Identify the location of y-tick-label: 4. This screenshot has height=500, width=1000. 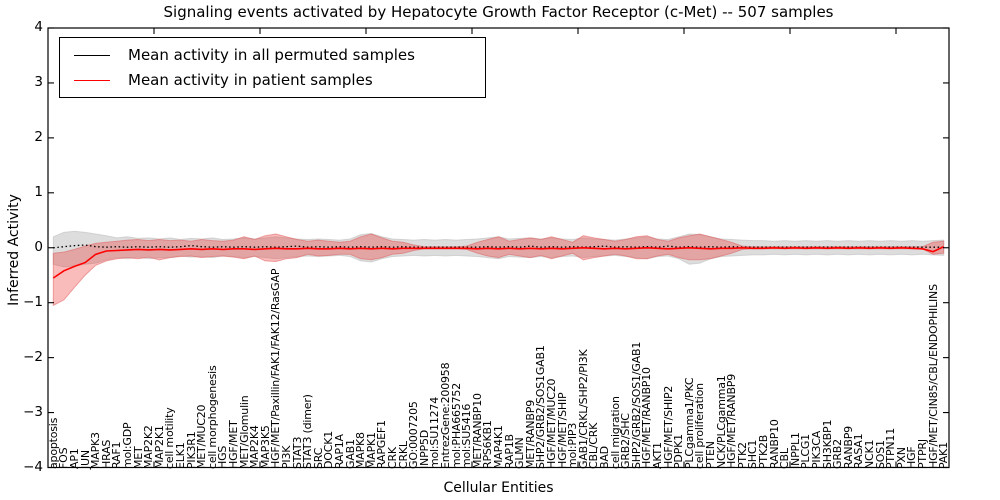
(38, 27).